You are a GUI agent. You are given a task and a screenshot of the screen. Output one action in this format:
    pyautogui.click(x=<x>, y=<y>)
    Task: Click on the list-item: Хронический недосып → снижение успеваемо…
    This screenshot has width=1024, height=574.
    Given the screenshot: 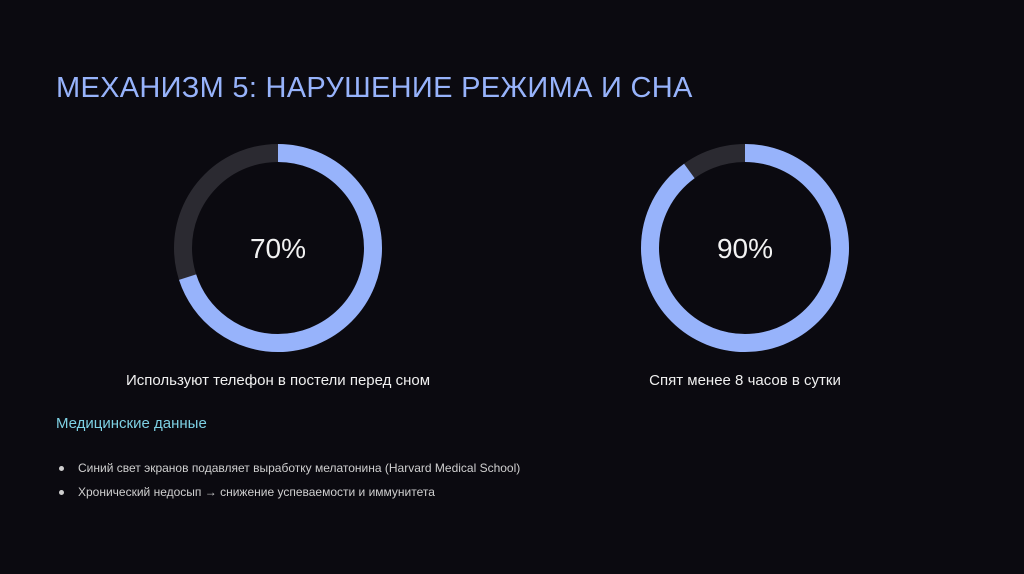 What is the action you would take?
    pyautogui.click(x=288, y=496)
    